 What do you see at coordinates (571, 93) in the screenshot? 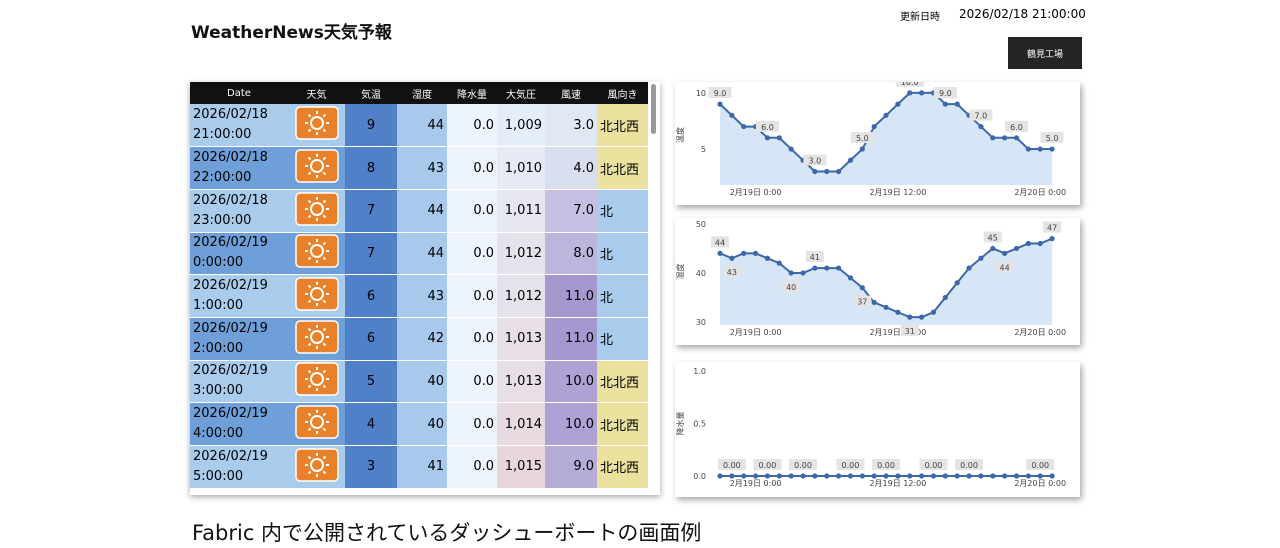
I see `column-header: 風速` at bounding box center [571, 93].